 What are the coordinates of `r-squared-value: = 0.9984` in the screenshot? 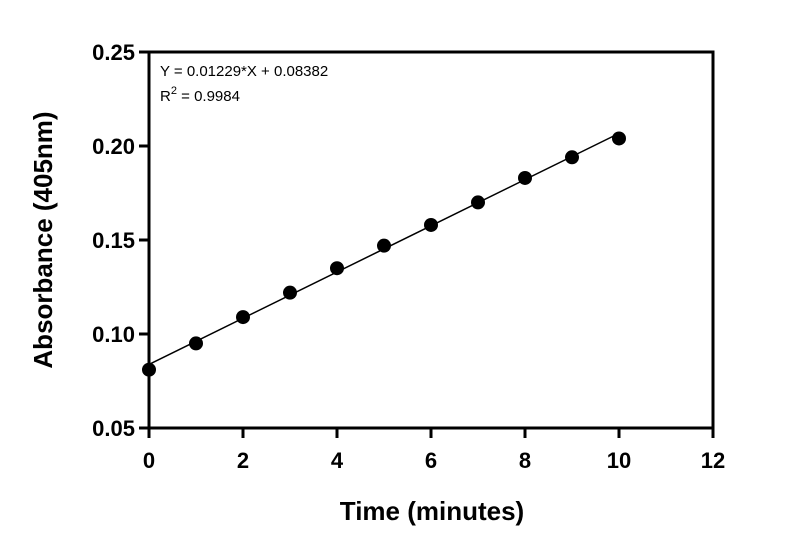 It's located at (208, 96).